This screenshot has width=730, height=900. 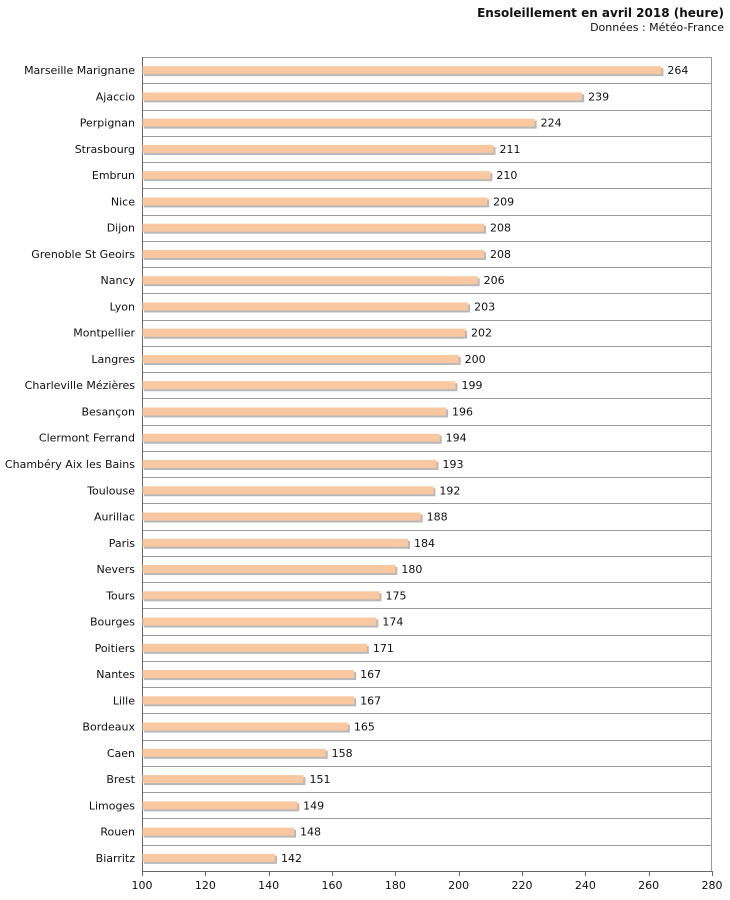 I want to click on category-label: Clermont Ferrand, so click(x=87, y=438).